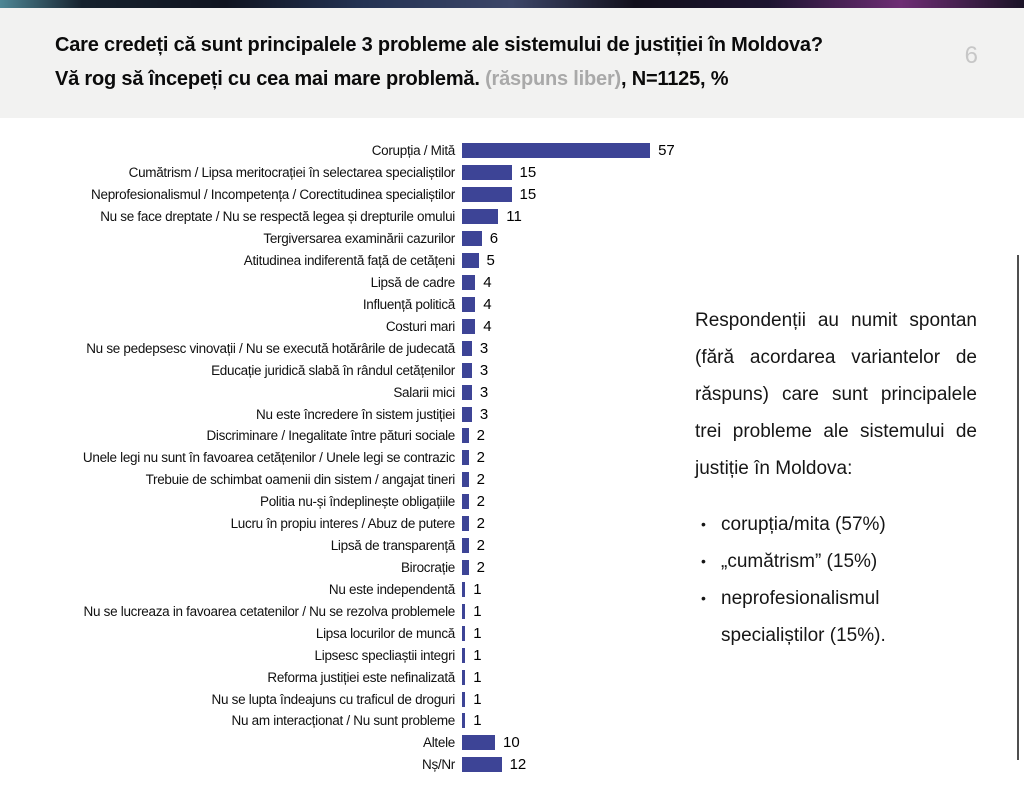  Describe the element at coordinates (518, 765) in the screenshot. I see `bar-value-label: 12` at that location.